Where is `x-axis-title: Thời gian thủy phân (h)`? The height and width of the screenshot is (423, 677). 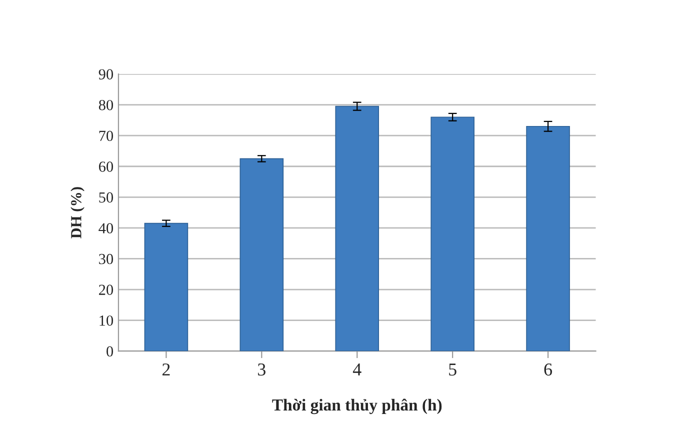 x-axis-title: Thời gian thủy phân (h) is located at coordinates (357, 406).